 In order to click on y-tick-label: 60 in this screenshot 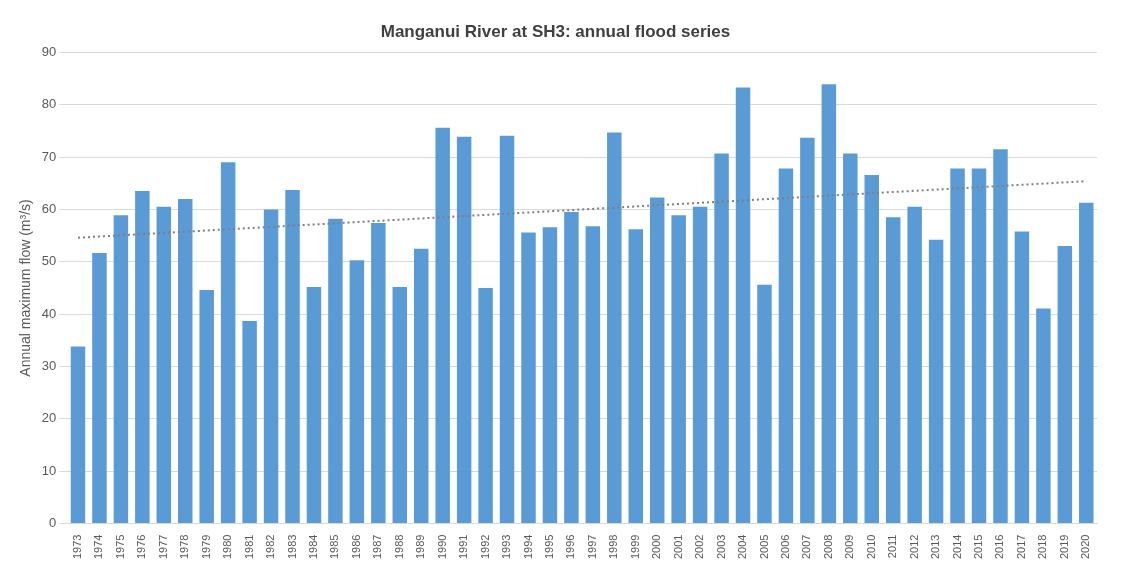, I will do `click(49, 209)`.